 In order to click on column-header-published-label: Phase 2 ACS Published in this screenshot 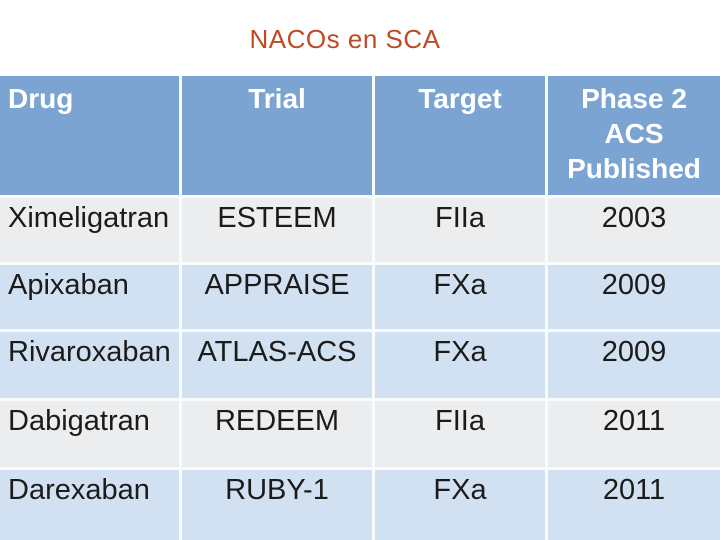, I will do `click(634, 133)`.